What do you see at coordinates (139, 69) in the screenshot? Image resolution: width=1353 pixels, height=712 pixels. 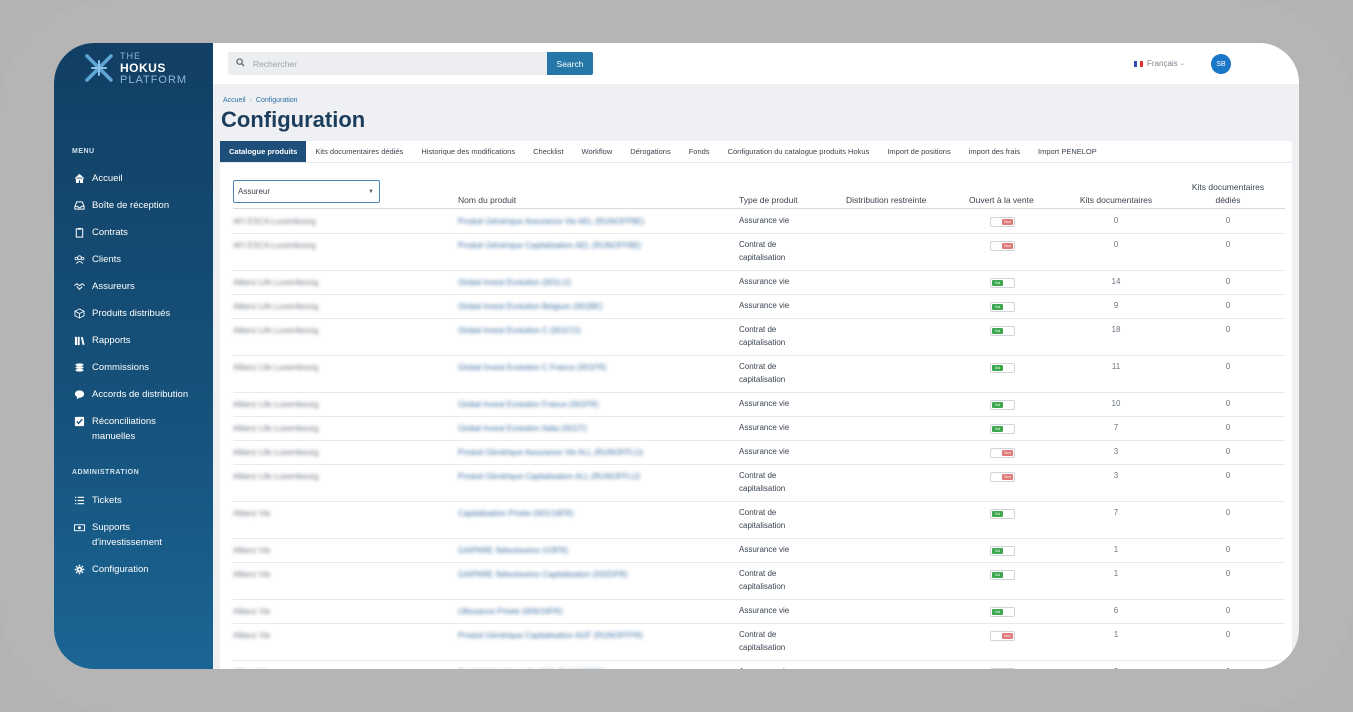 I see `hokus-logo: THE HOKUS PLATFORM` at bounding box center [139, 69].